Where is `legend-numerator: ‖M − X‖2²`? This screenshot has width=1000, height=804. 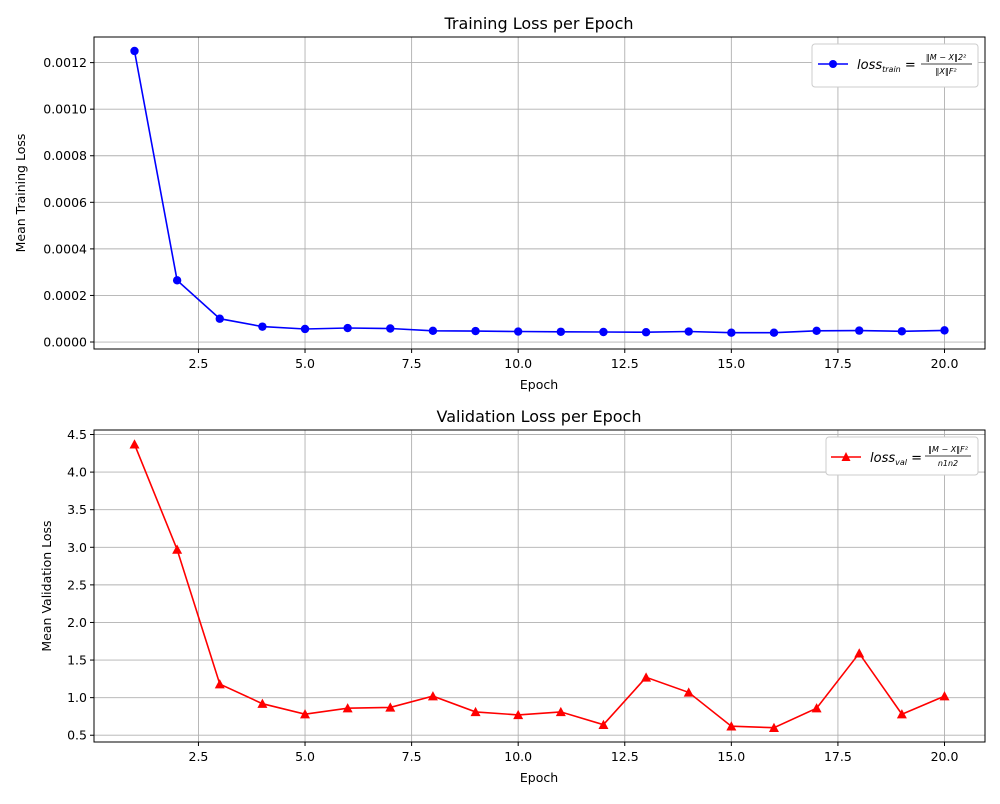
legend-numerator: ‖M − X‖2² is located at coordinates (946, 57).